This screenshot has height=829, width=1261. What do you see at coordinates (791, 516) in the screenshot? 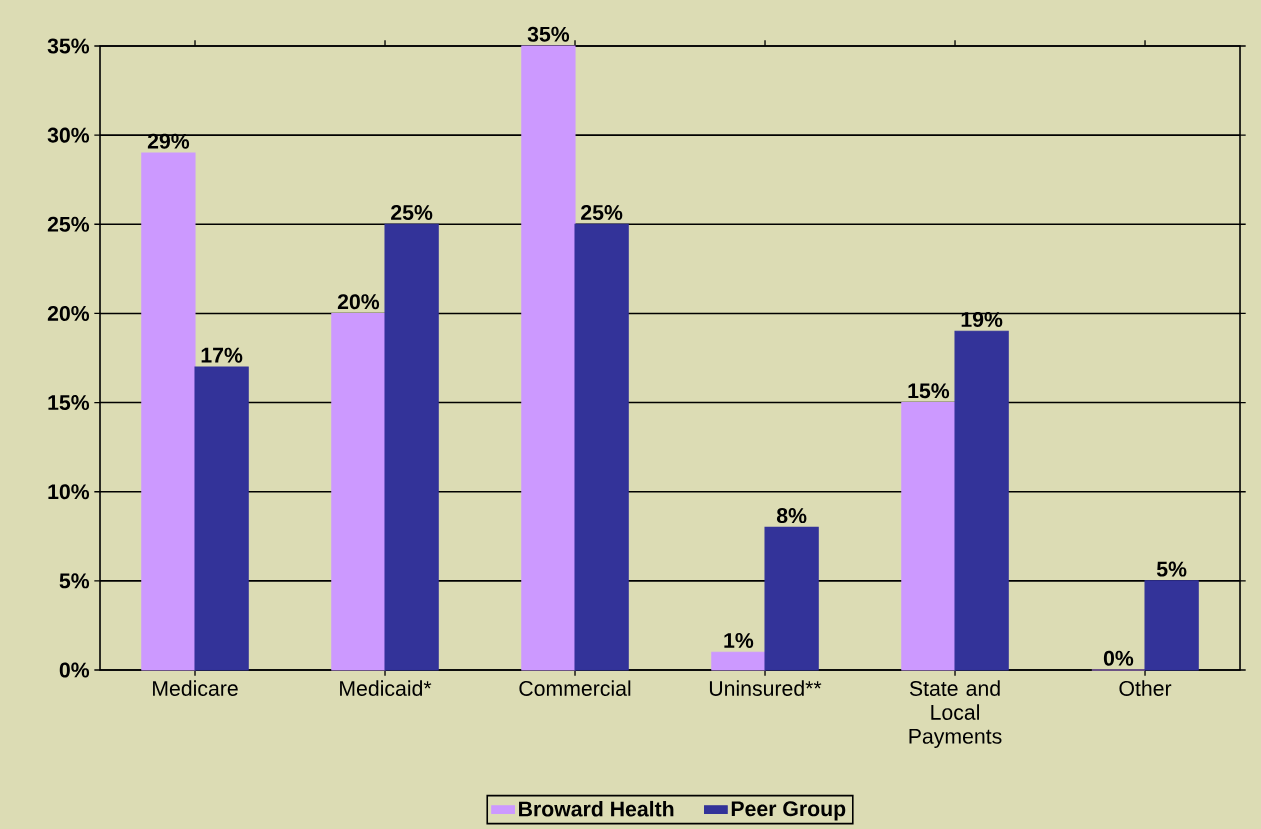
I see `data-label: 8%` at bounding box center [791, 516].